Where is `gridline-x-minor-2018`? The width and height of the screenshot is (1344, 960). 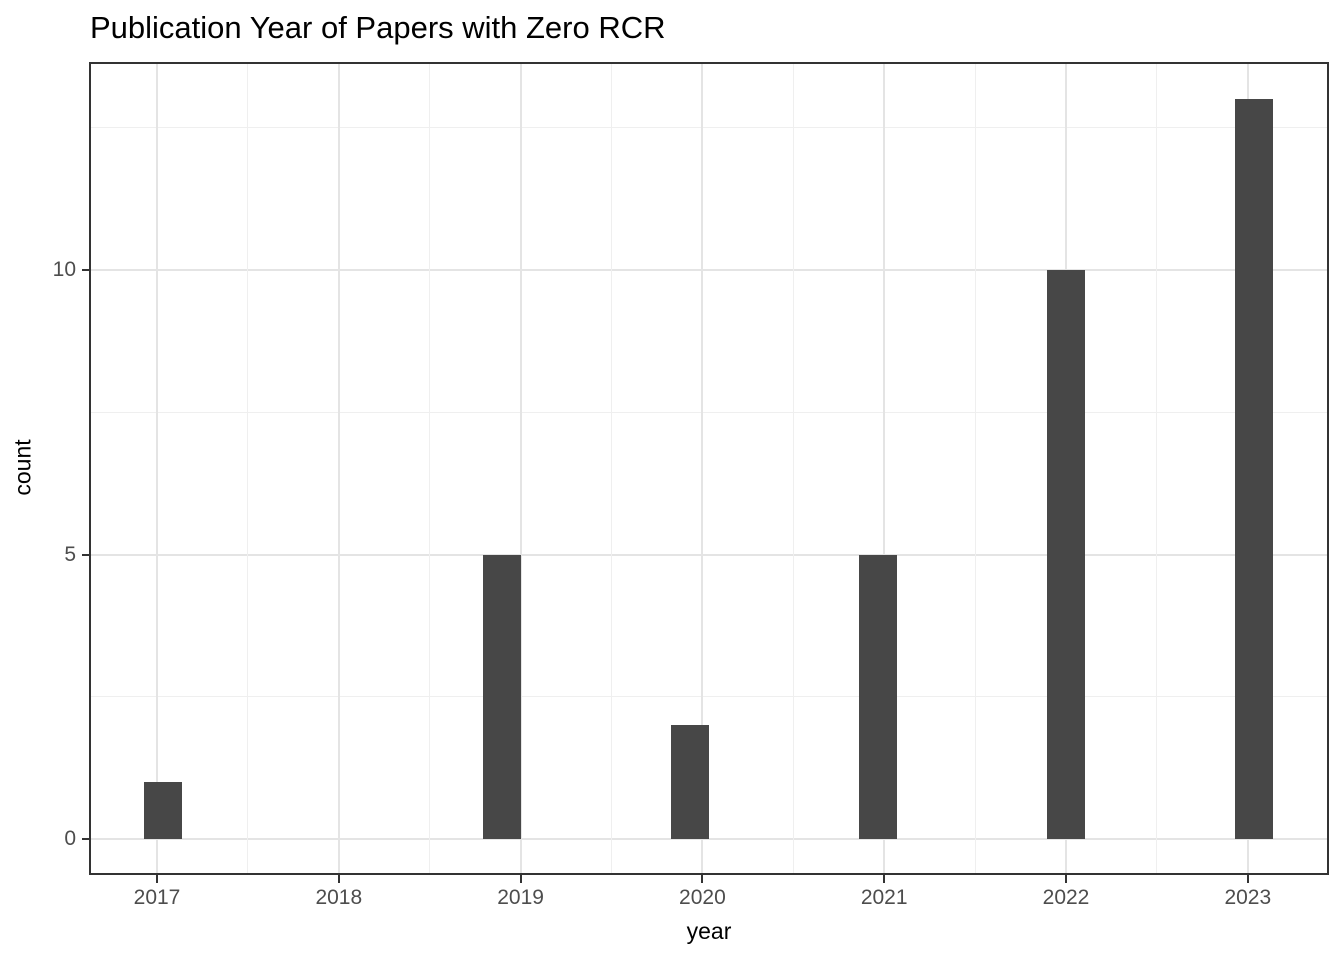
gridline-x-minor-2018 is located at coordinates (430, 468).